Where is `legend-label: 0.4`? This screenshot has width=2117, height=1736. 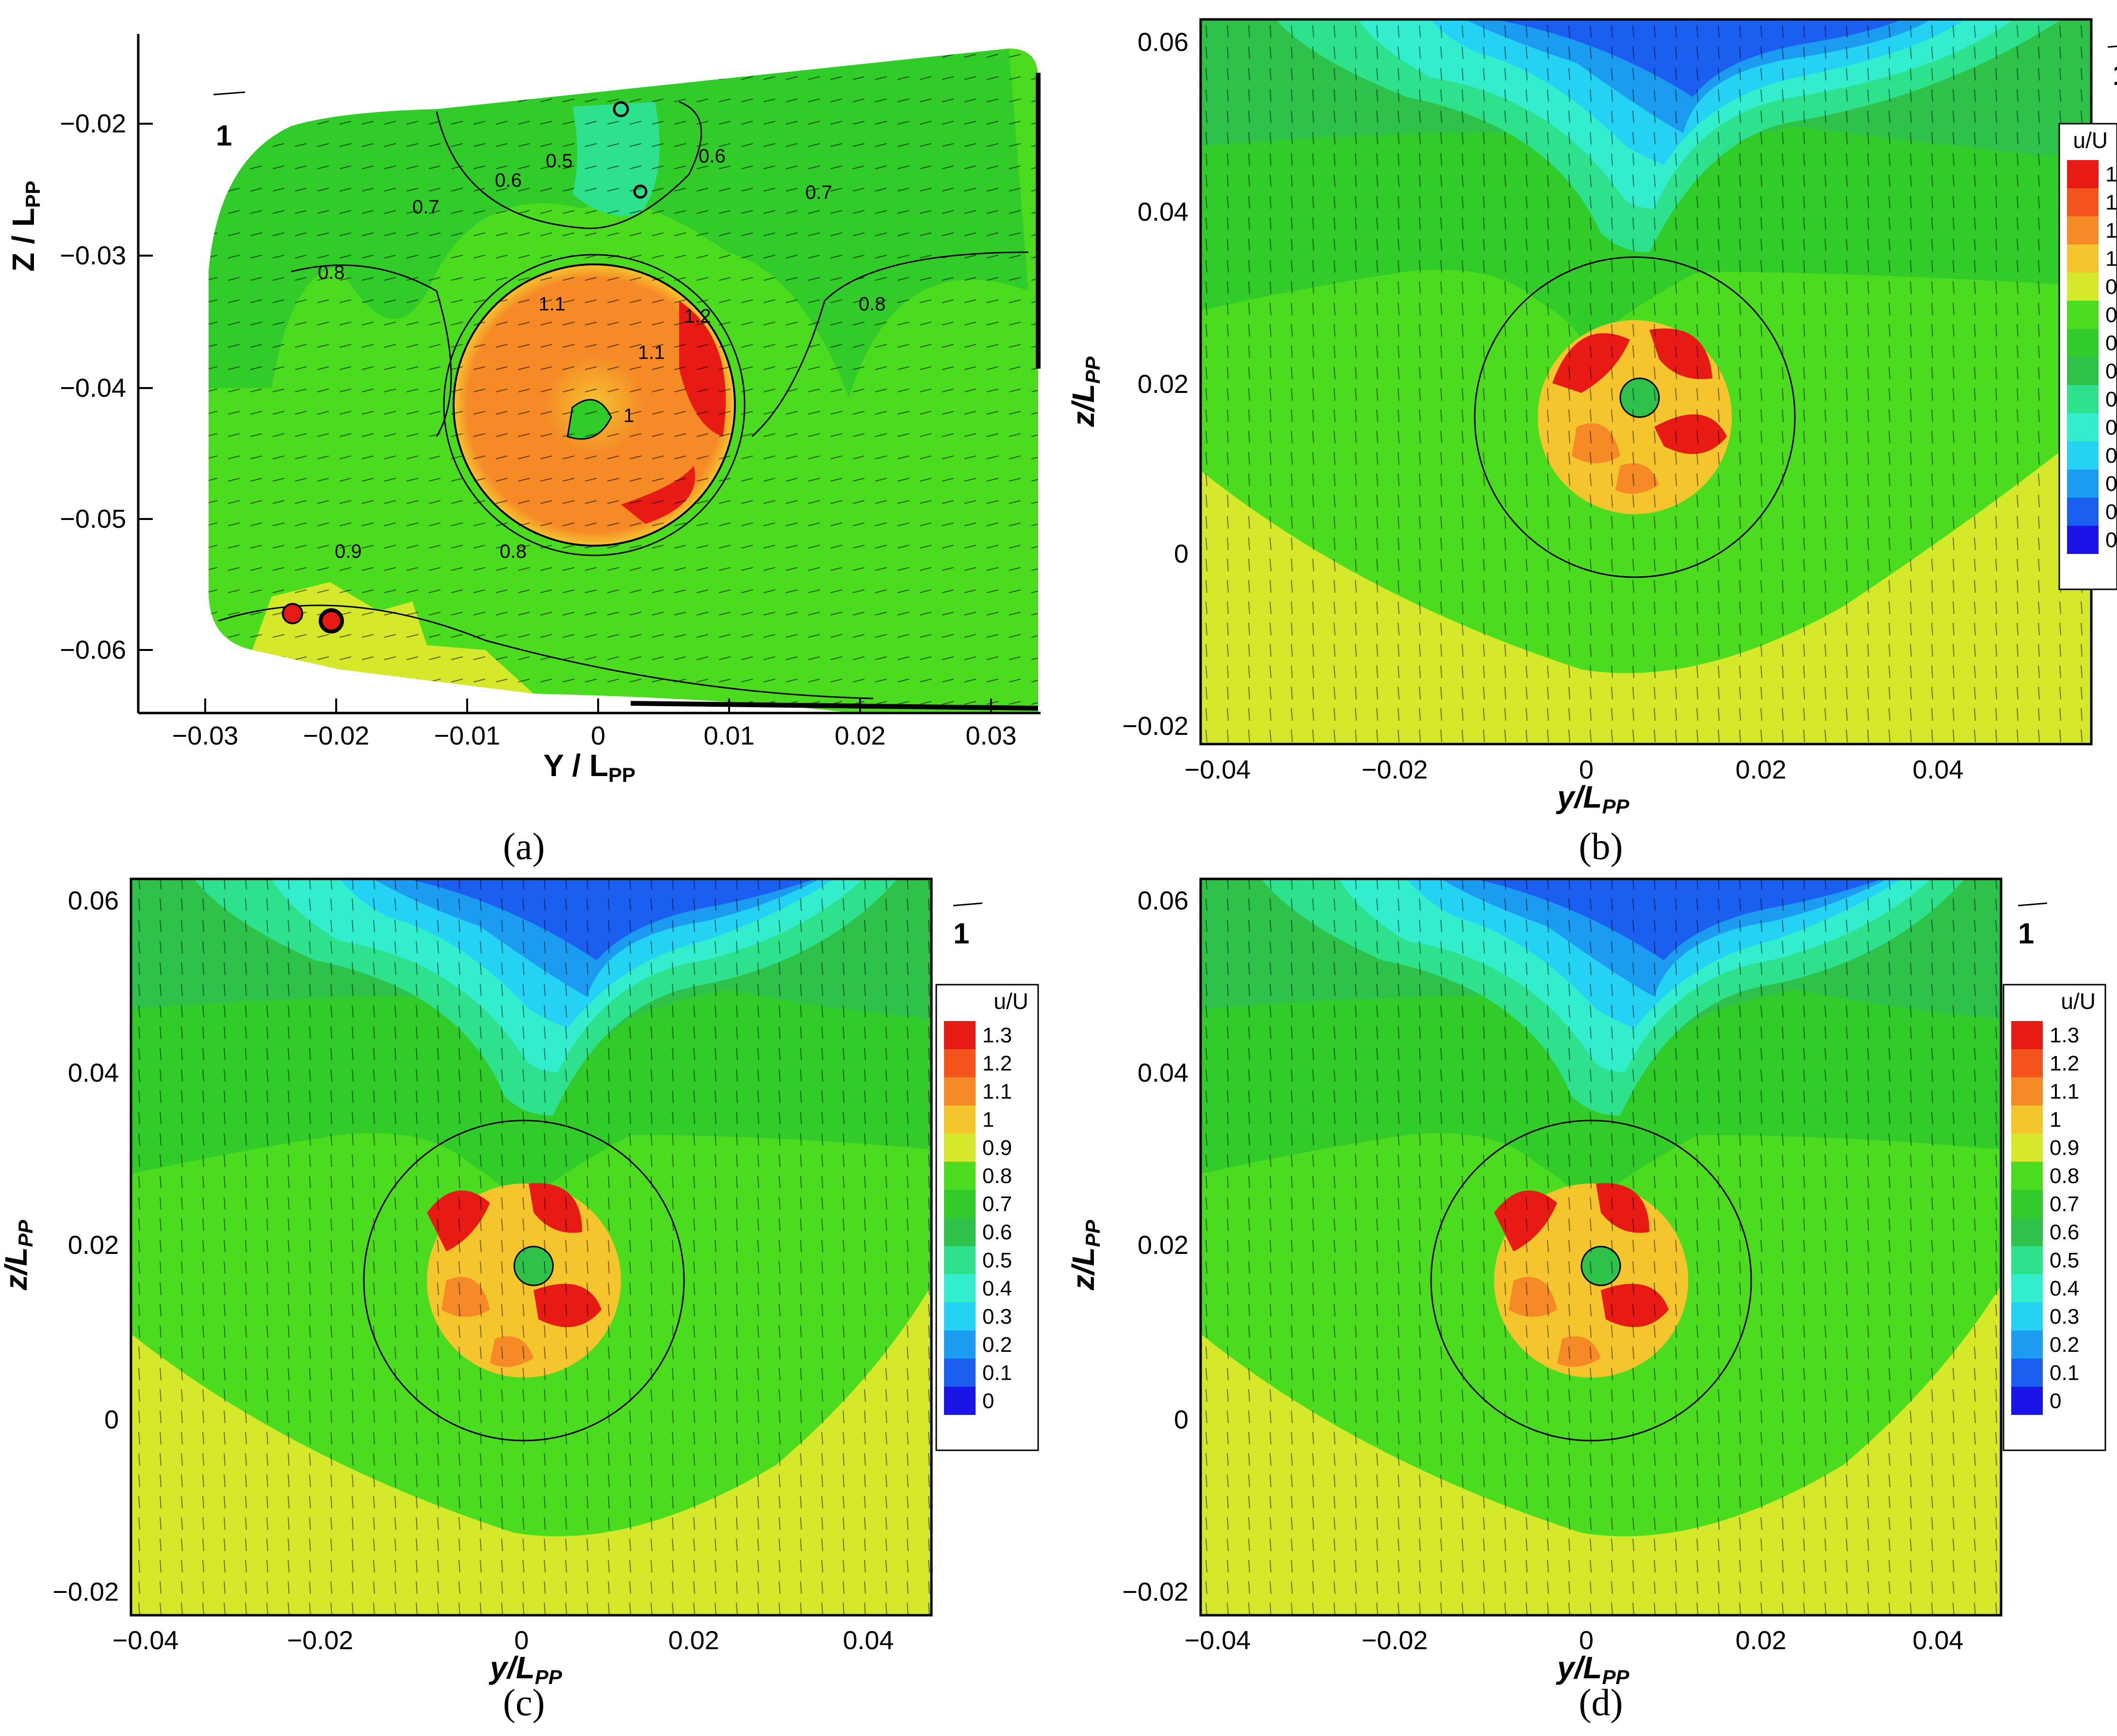 legend-label: 0.4 is located at coordinates (2064, 1288).